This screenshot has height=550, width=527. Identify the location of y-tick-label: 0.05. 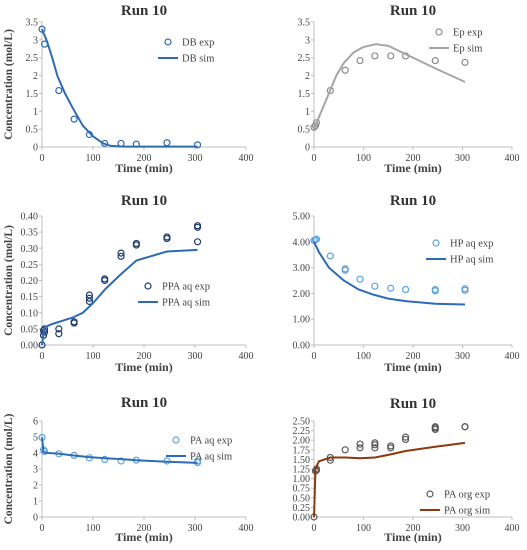
(30, 329).